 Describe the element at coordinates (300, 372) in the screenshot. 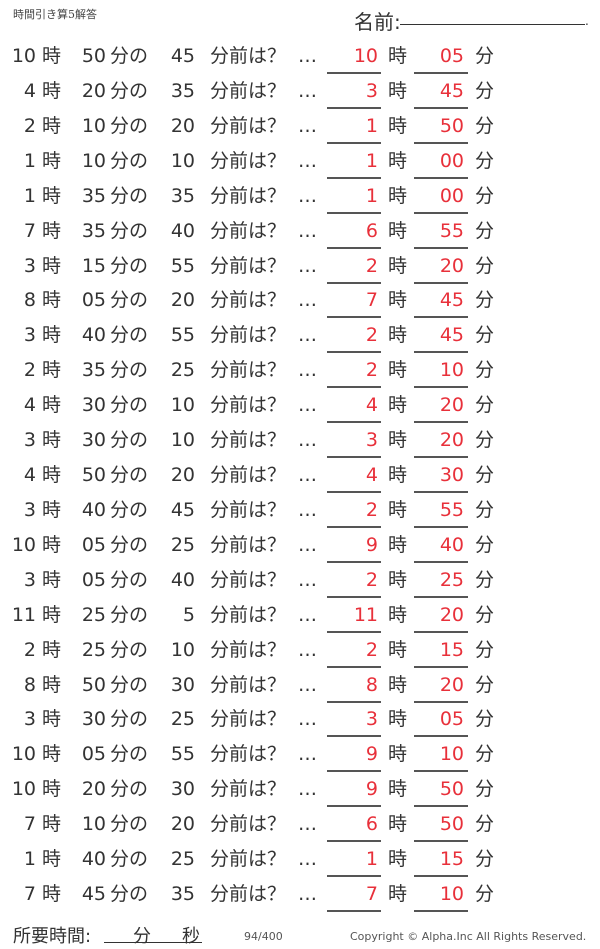

I see `problem-row: 2 時 35 分の 25 分前は？… 2 時 10 分` at that location.